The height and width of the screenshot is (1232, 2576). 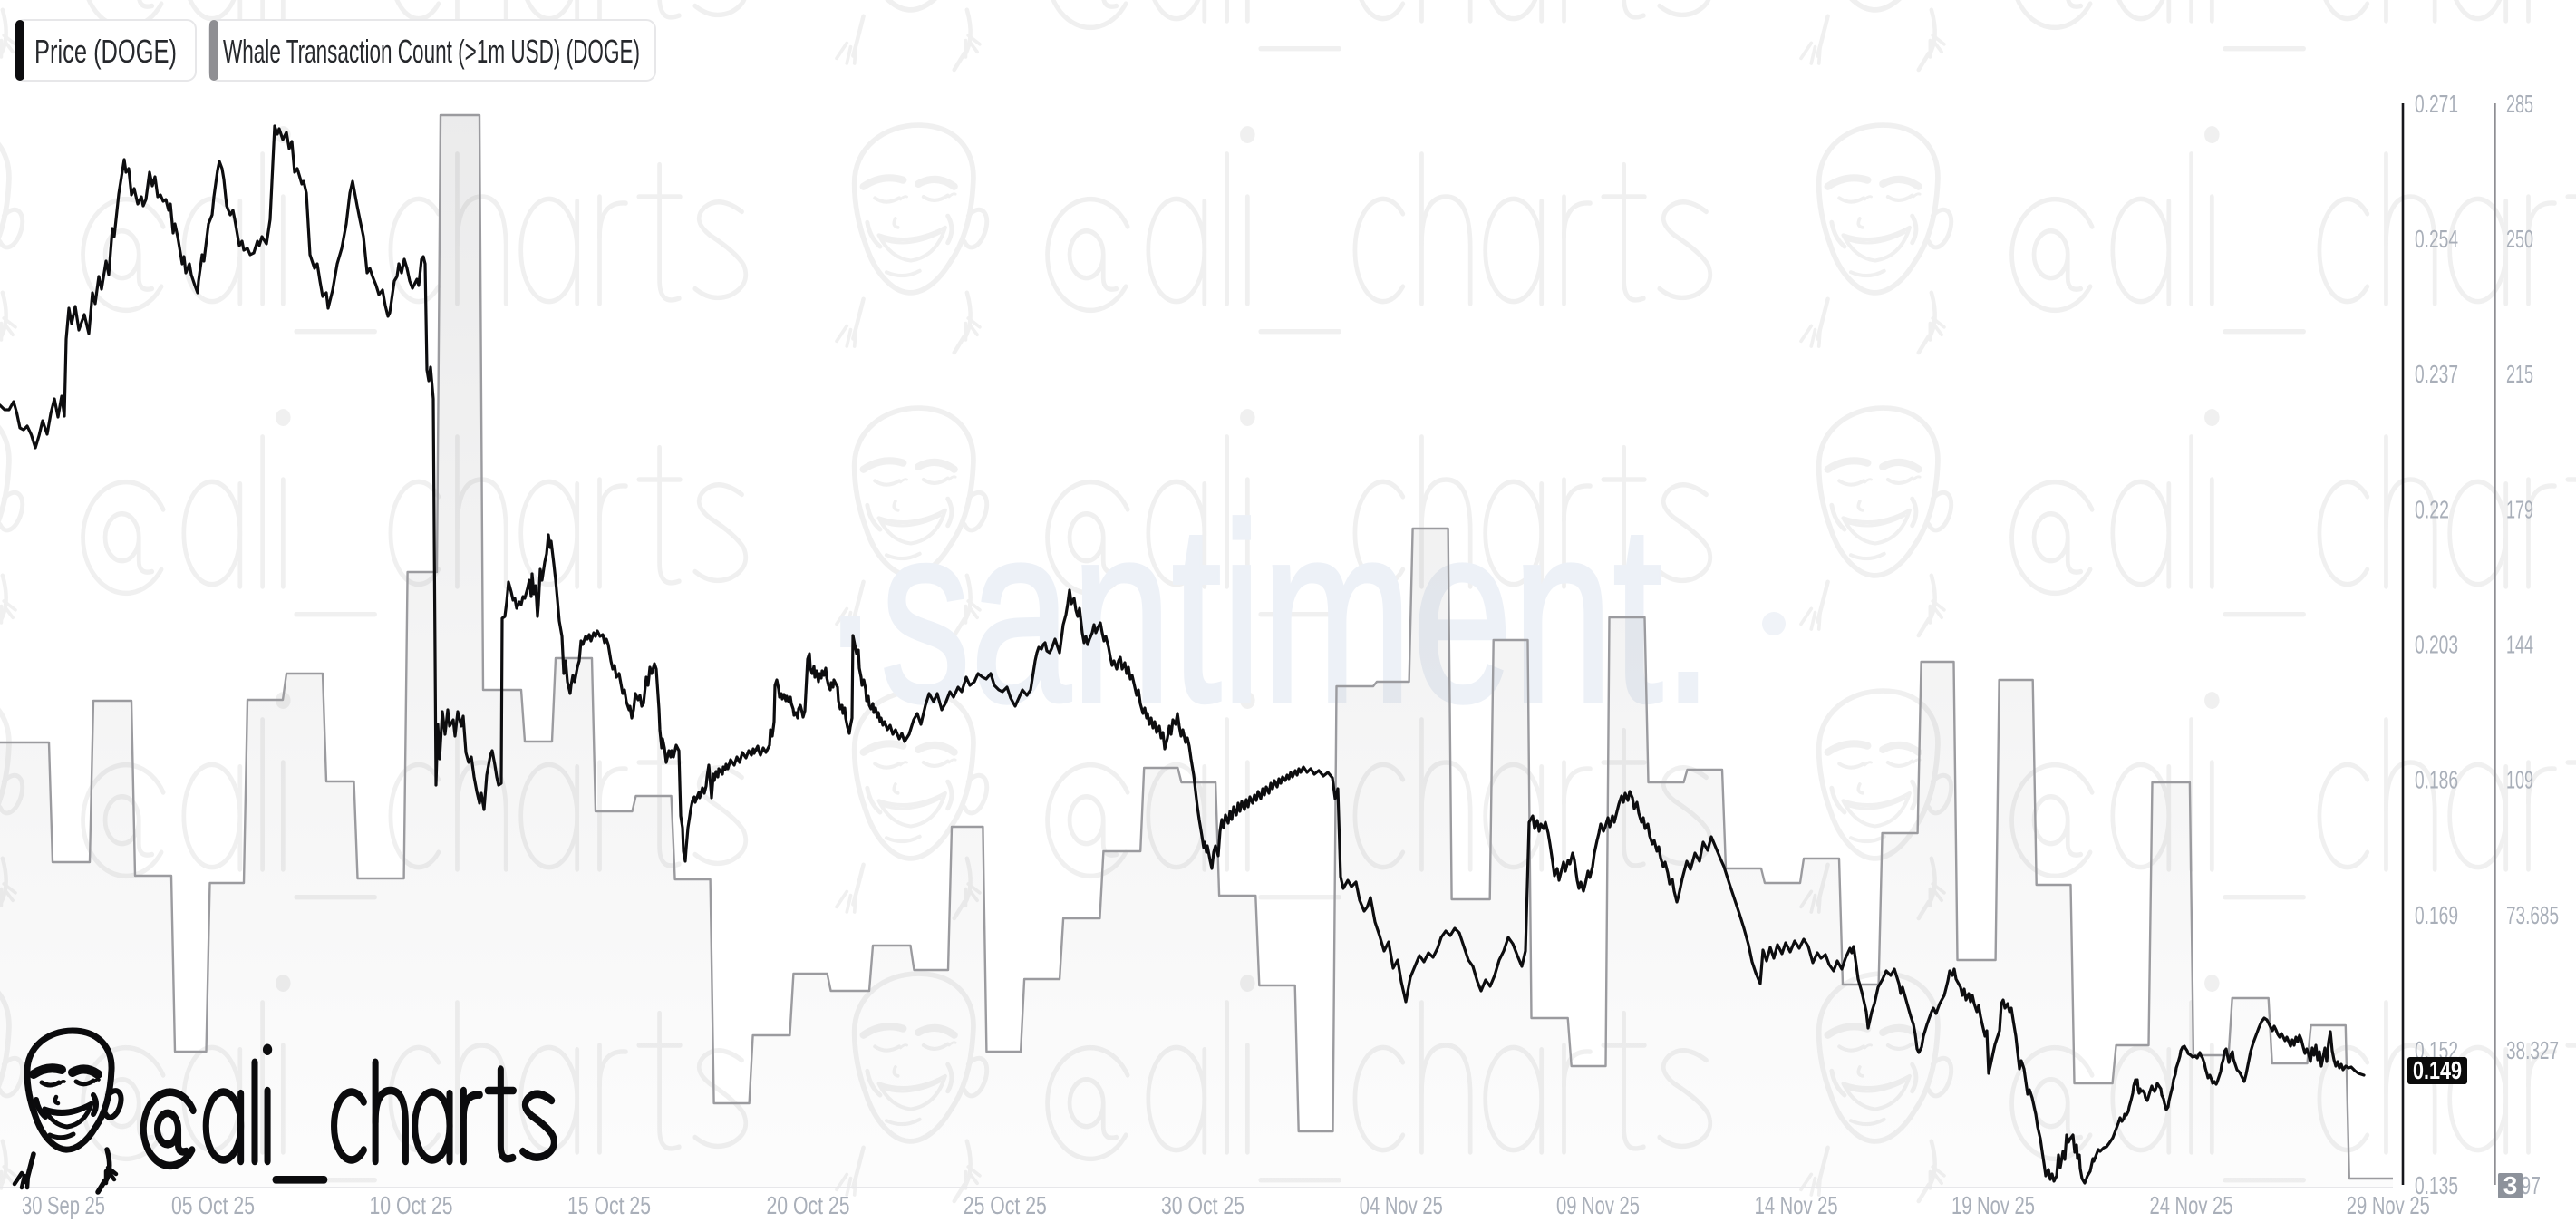 I want to click on svg-text: 05 Oct 25, so click(x=213, y=1205).